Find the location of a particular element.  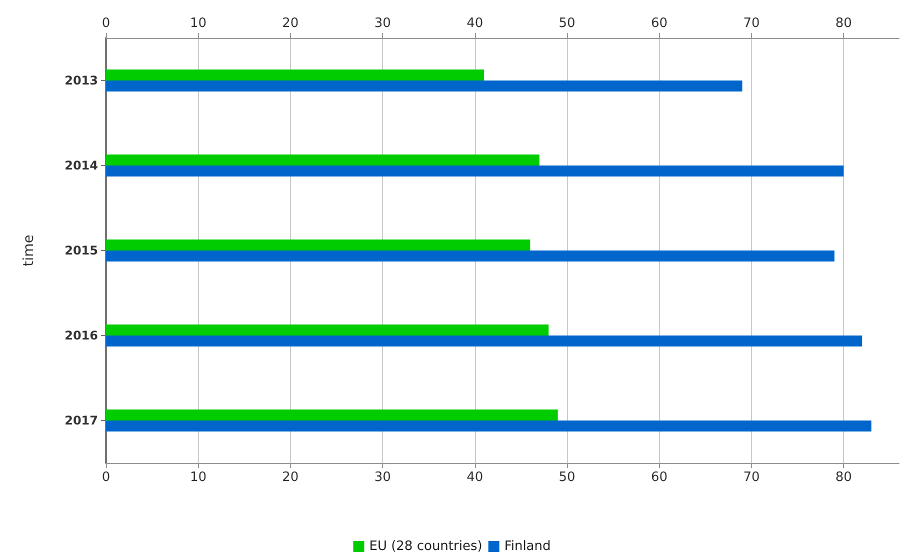

y-tick-label: 2015 is located at coordinates (81, 251).